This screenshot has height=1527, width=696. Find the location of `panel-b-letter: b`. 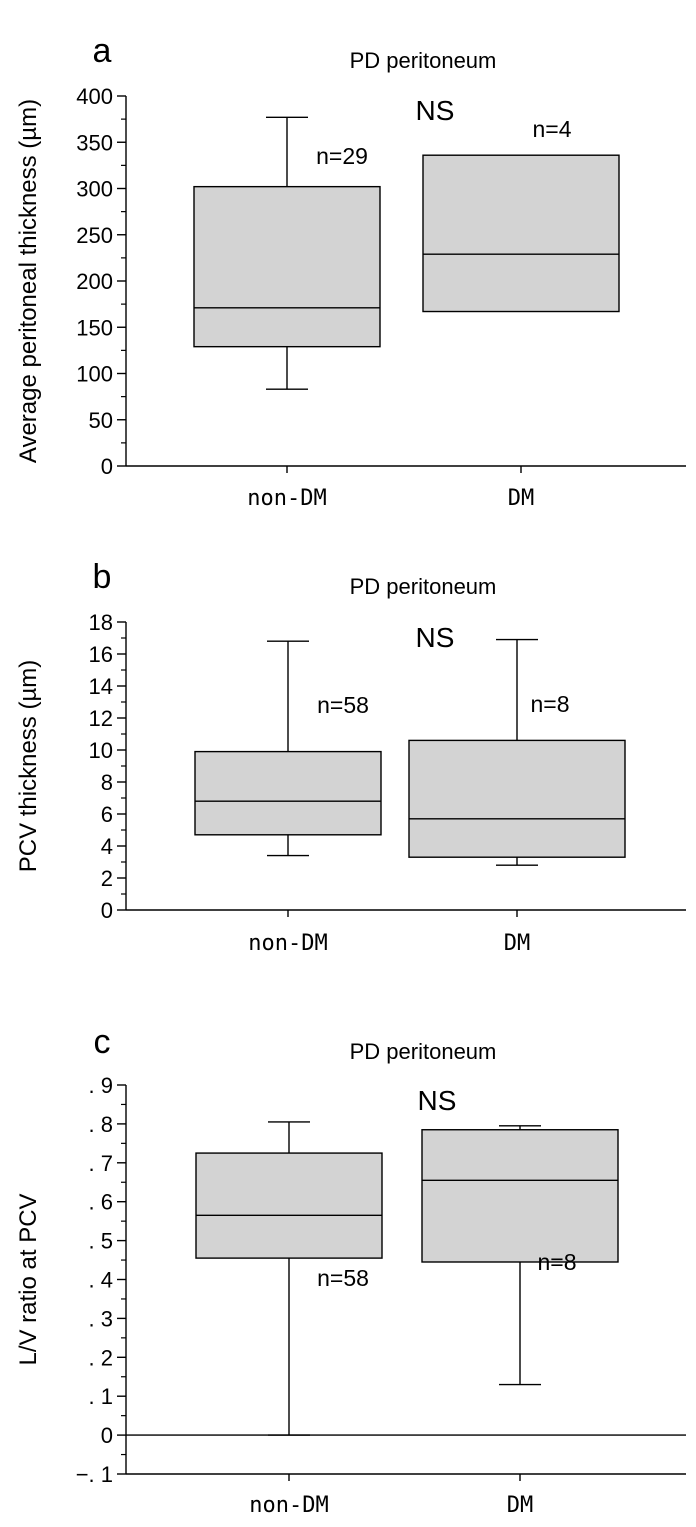

panel-b-letter: b is located at coordinates (102, 577).